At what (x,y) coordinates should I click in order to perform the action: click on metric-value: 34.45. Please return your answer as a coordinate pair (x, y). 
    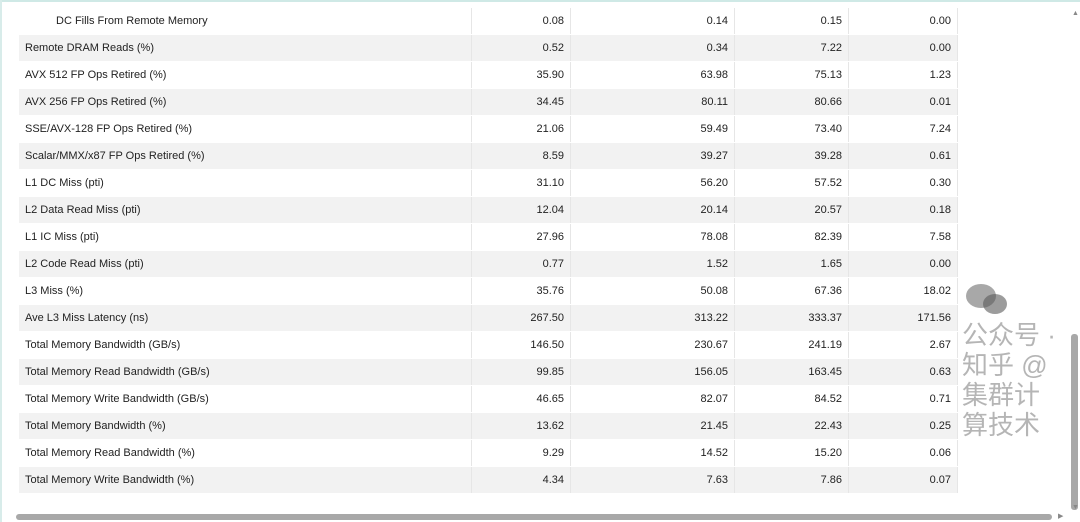
    Looking at the image, I should click on (521, 102).